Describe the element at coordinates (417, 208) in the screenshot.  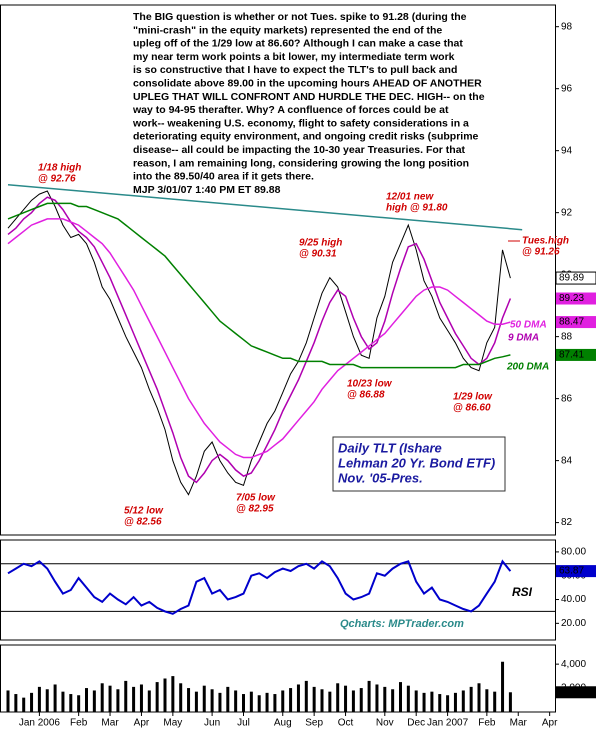
I see `annotation: high @ 91.80` at that location.